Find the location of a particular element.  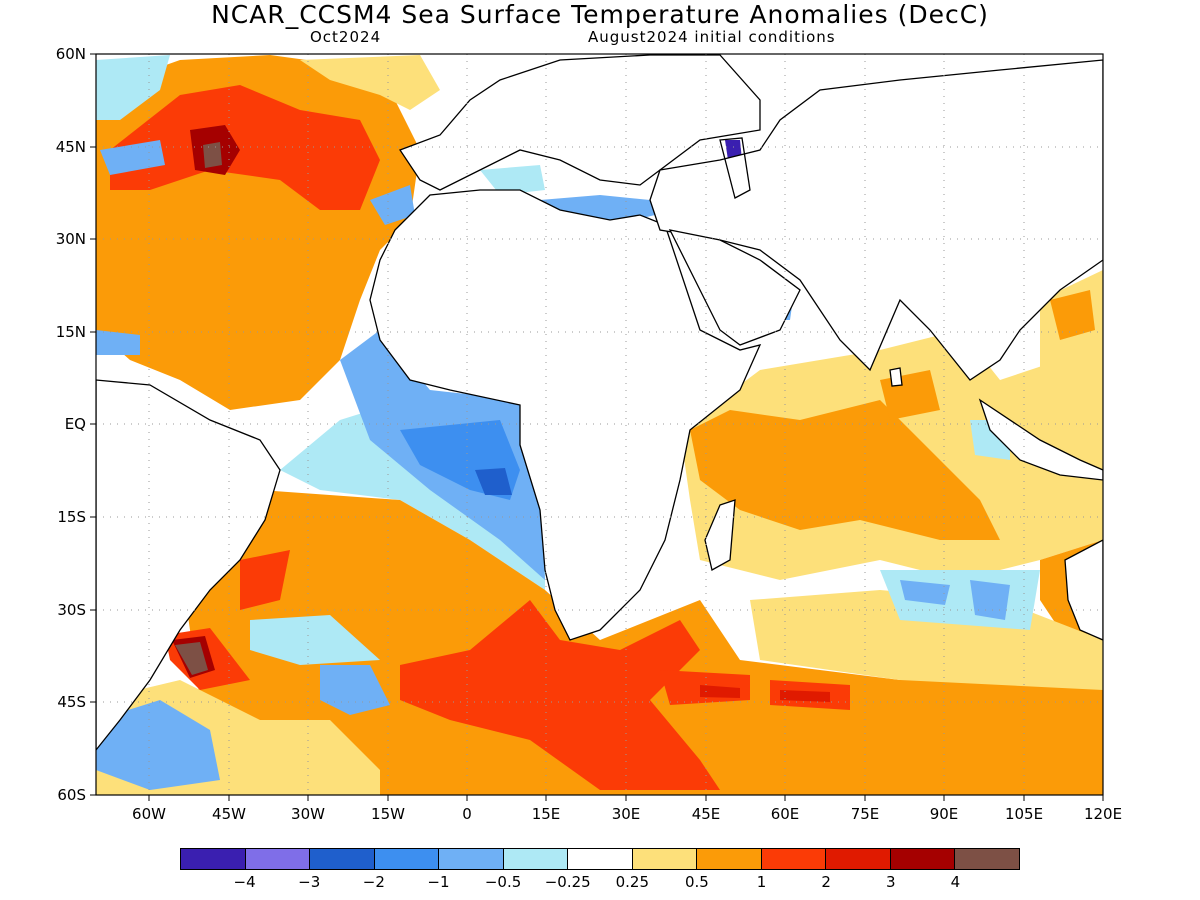

y-tick-label: 30S is located at coordinates (71, 610).